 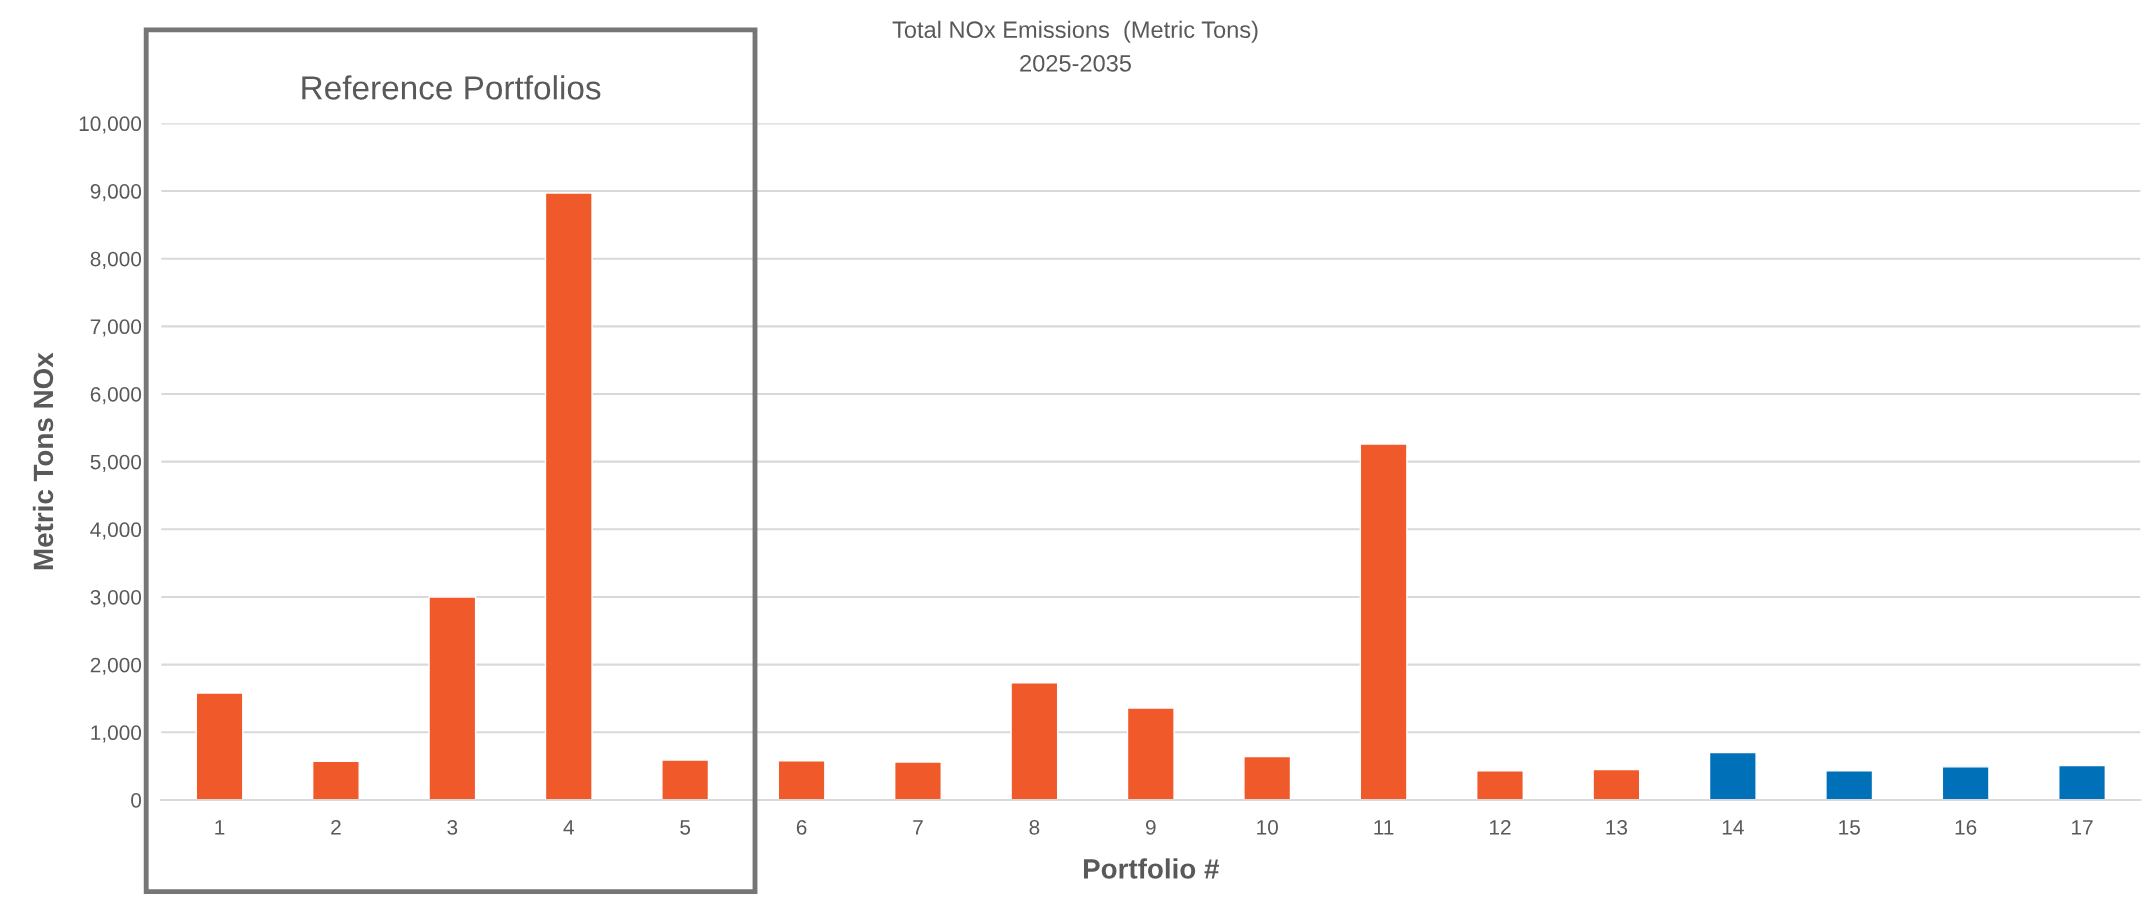 What do you see at coordinates (1849, 827) in the screenshot?
I see `x-tick-label: 15` at bounding box center [1849, 827].